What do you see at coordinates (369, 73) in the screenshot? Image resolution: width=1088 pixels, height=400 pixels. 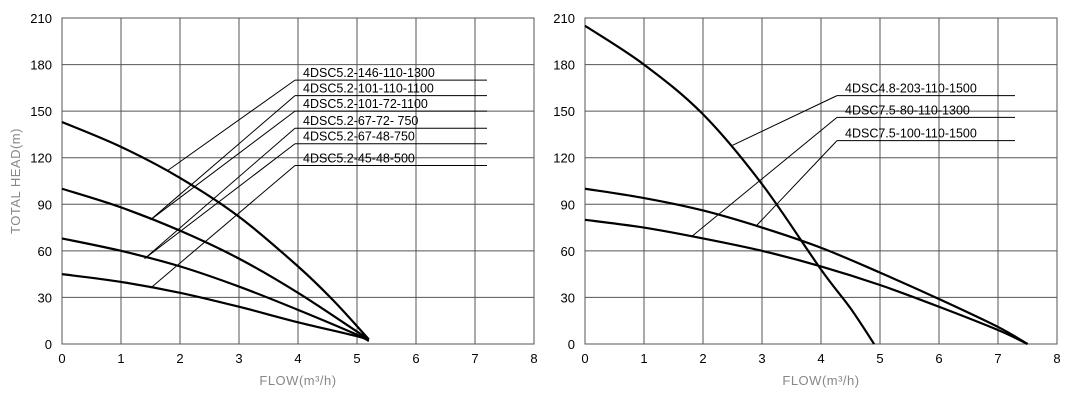 I see `series-label: 4DSC5.2-146-110-1300` at bounding box center [369, 73].